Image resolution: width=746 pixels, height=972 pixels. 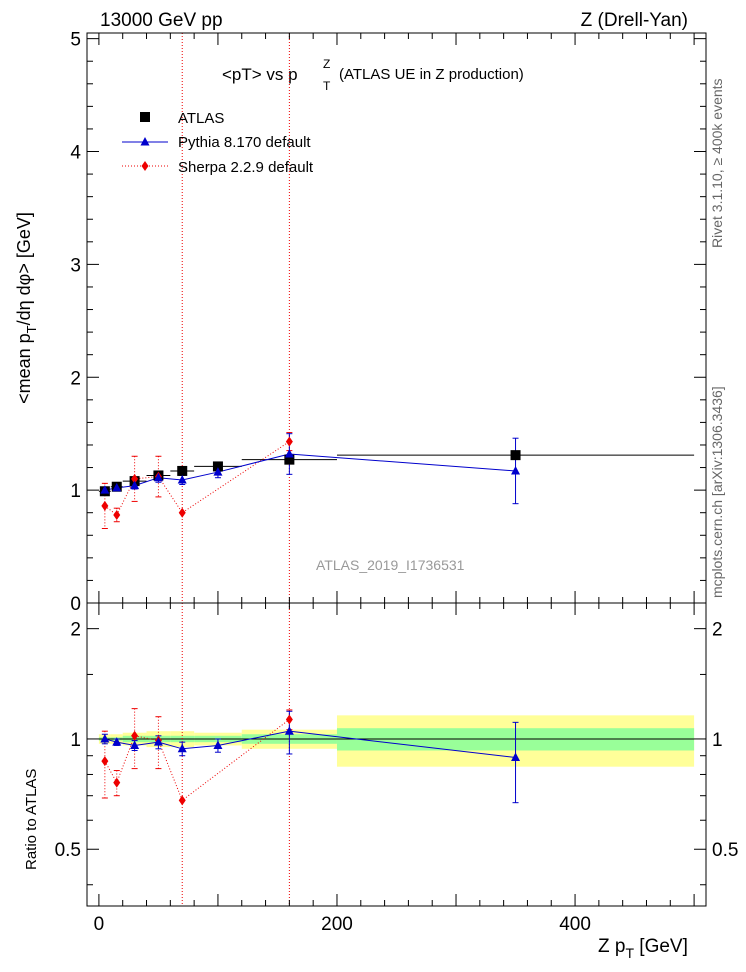 I want to click on ratio-data-points, so click(x=310, y=757).